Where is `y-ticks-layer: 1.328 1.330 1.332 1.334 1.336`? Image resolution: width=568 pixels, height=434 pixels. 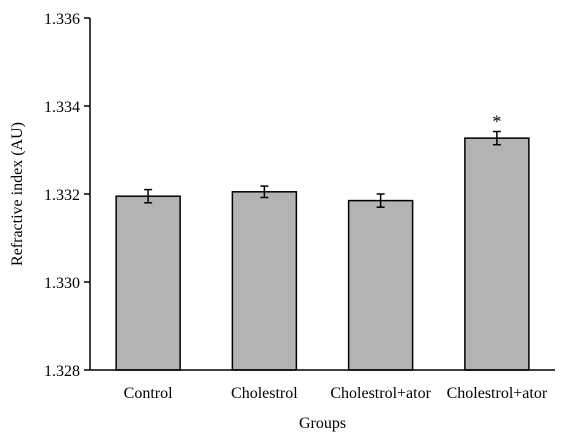
y-ticks-layer: 1.328 1.330 1.332 1.334 1.336 is located at coordinates (67, 195).